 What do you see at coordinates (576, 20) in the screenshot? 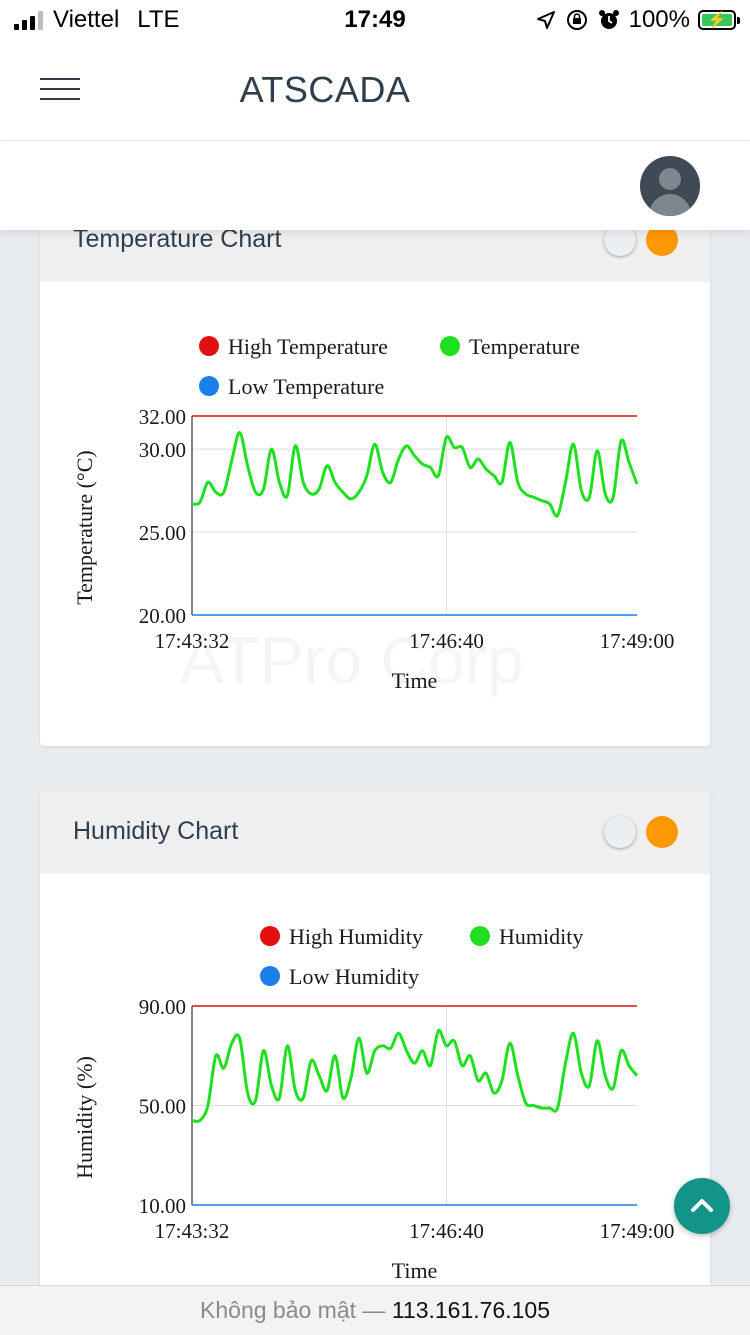
I see `rotation-lock-icon` at bounding box center [576, 20].